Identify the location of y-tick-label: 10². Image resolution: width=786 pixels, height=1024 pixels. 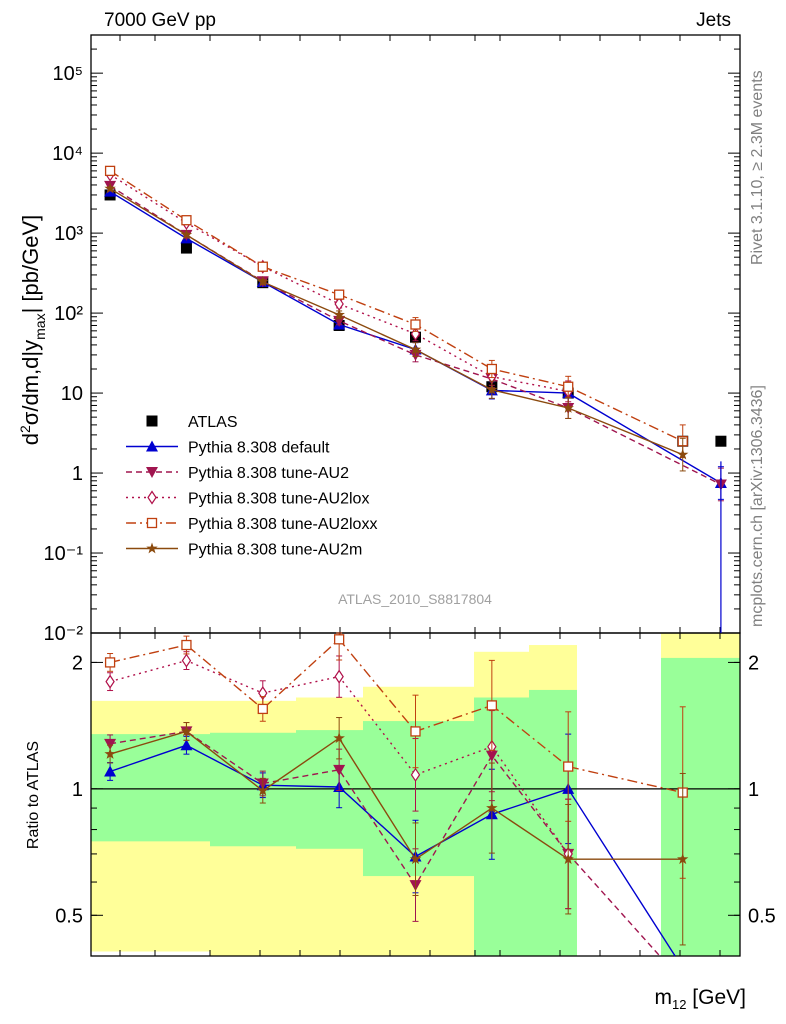
(68, 314).